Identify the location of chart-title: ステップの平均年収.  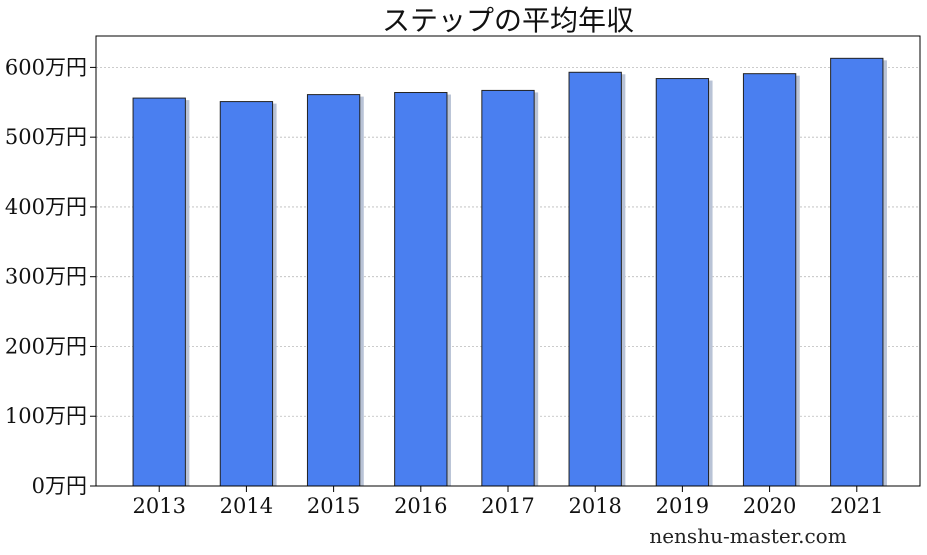
(508, 20).